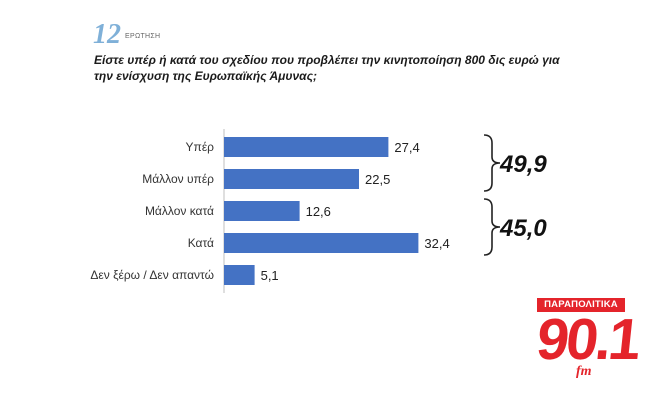 This screenshot has height=406, width=650. I want to click on data-label: 22,5, so click(377, 179).